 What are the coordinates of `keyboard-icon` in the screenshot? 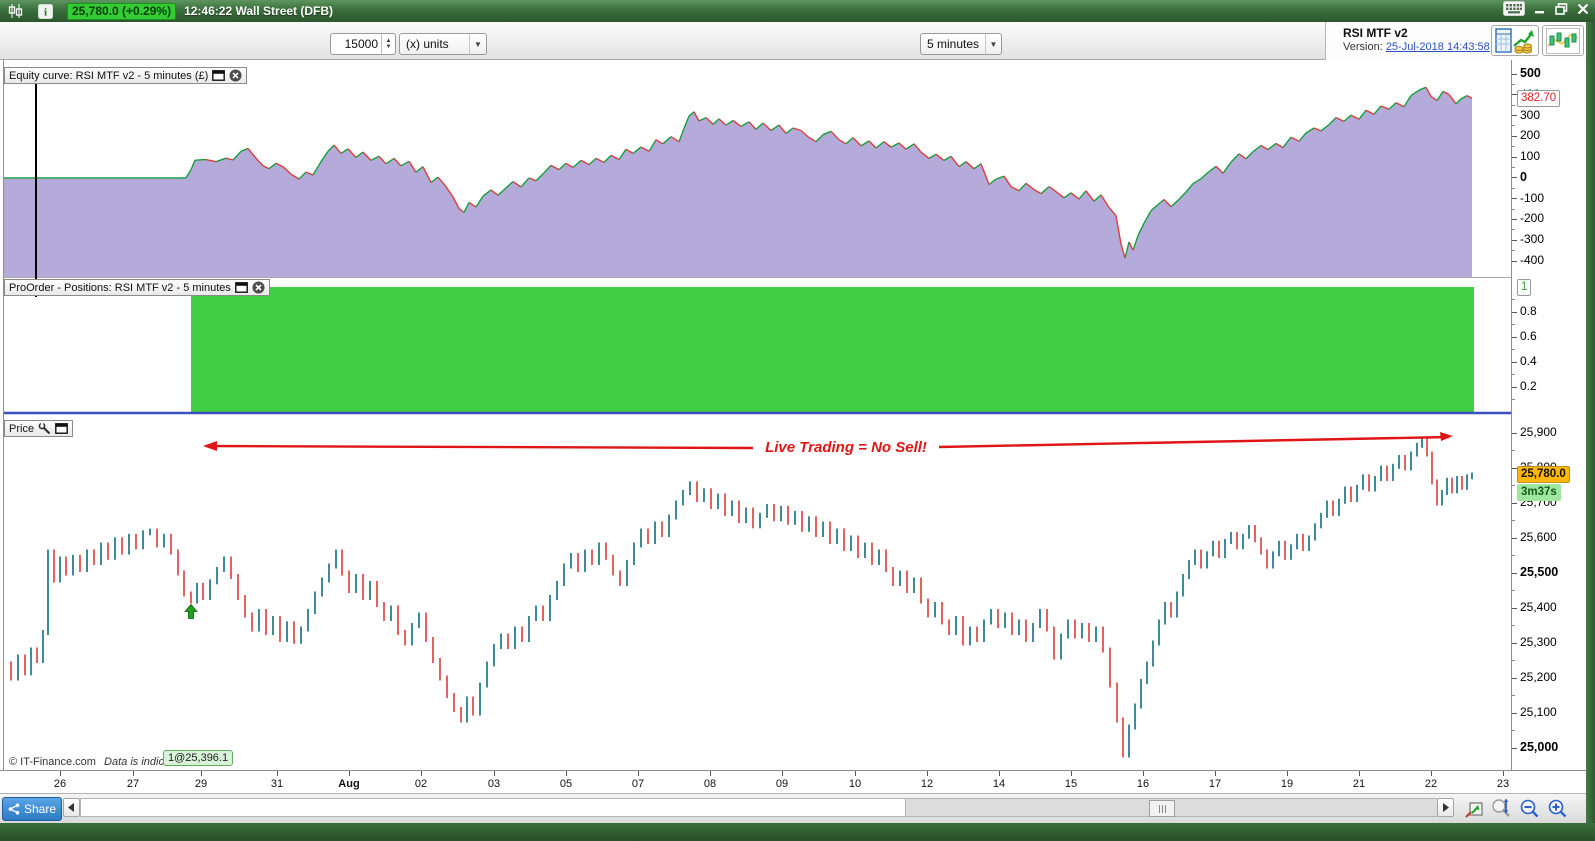 It's located at (1514, 11).